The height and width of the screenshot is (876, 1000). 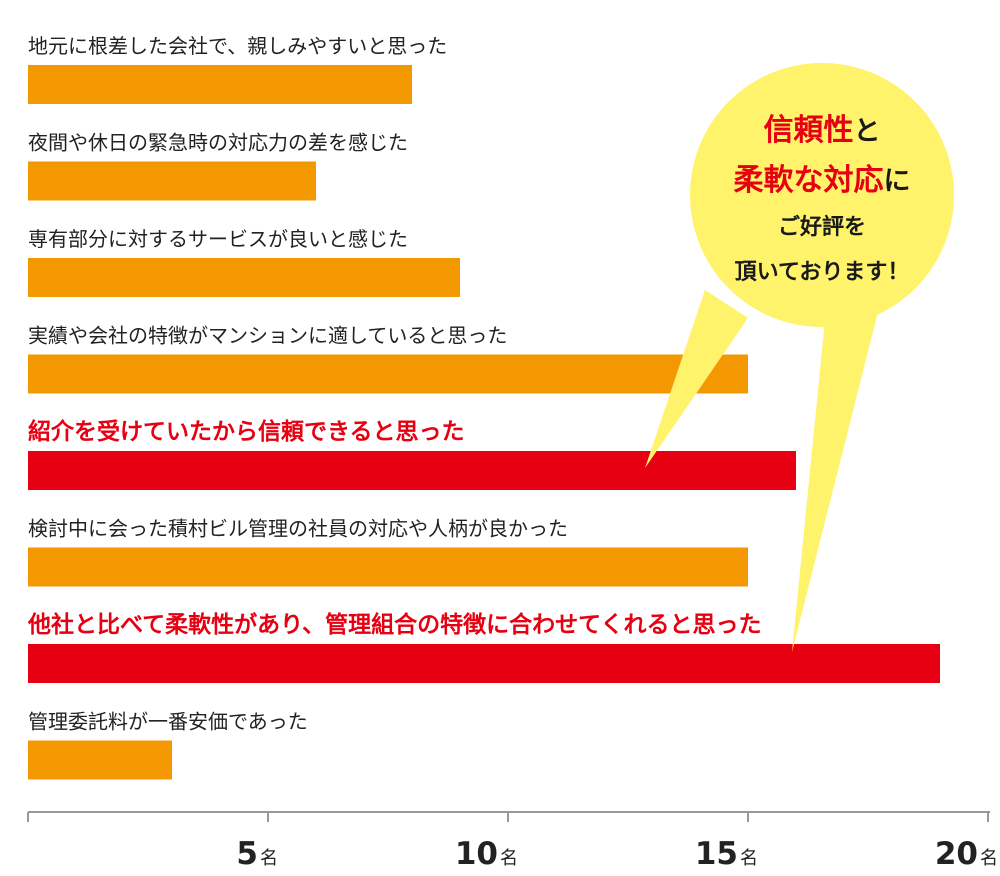 I want to click on x-tick-label: 20, so click(x=956, y=854).